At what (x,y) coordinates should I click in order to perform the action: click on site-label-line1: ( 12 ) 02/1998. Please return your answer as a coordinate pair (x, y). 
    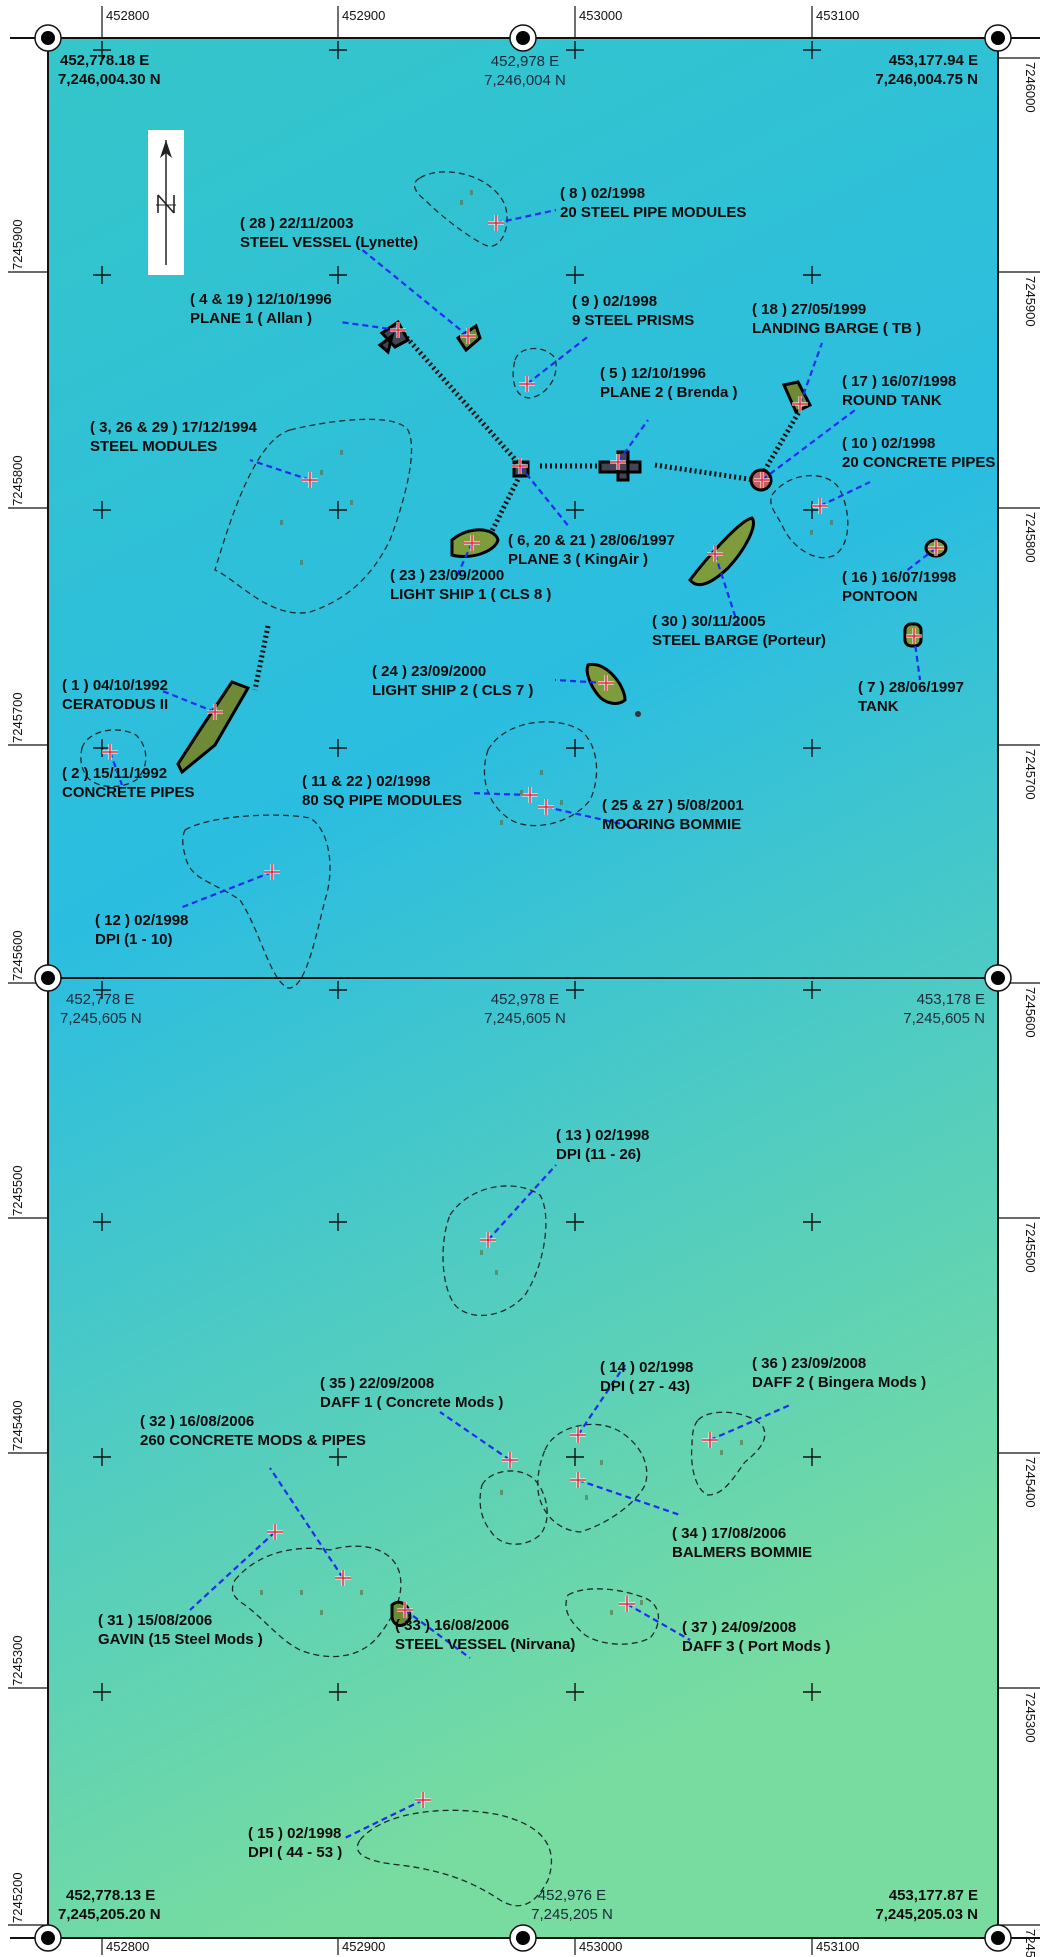
    Looking at the image, I should click on (141, 920).